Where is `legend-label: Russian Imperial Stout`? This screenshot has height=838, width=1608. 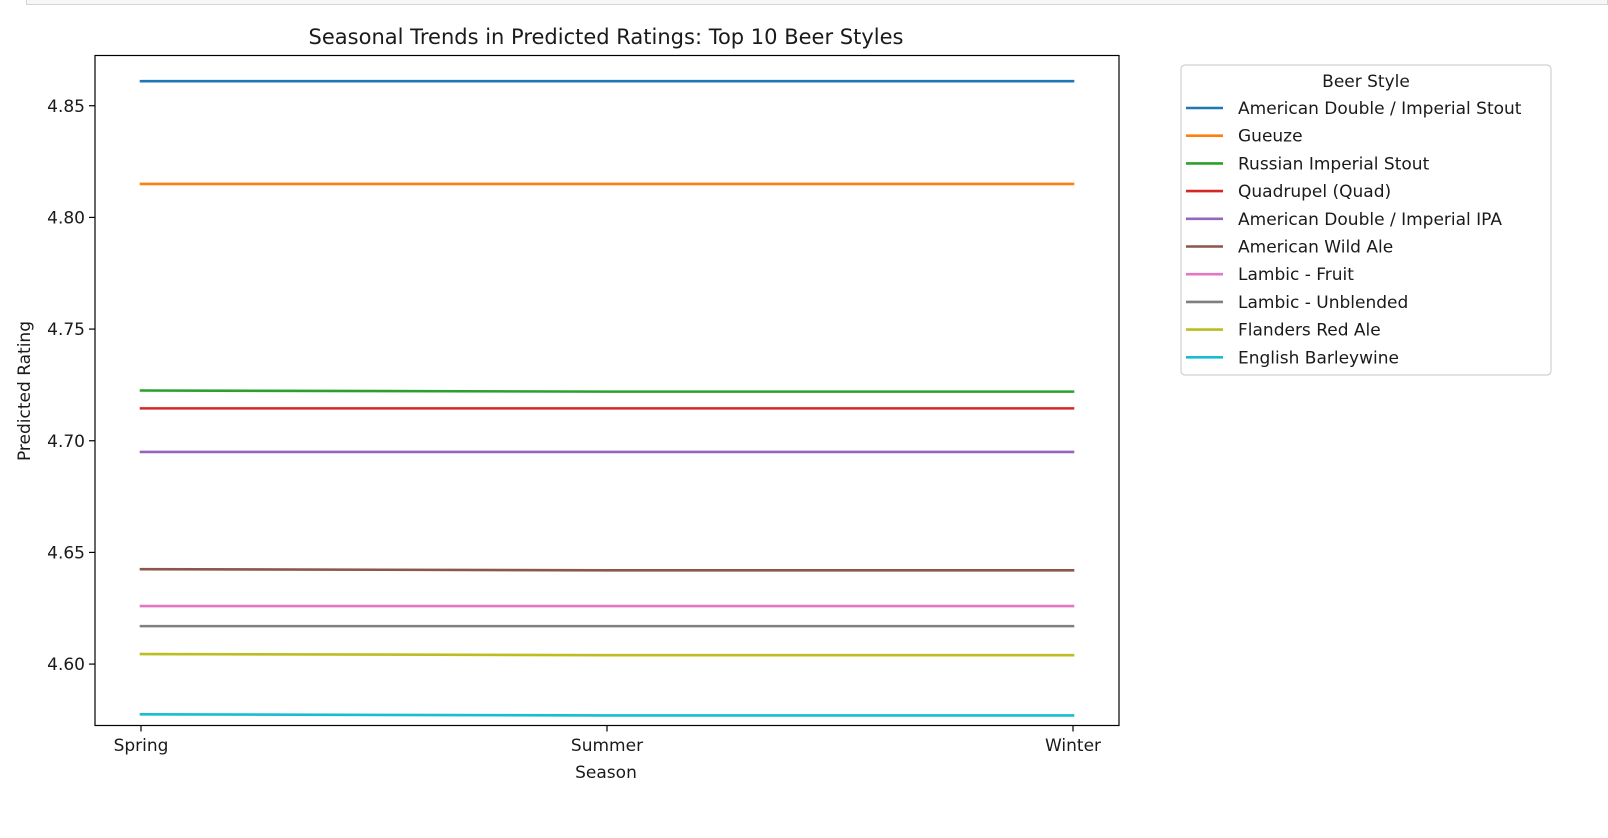
legend-label: Russian Imperial Stout is located at coordinates (1334, 164).